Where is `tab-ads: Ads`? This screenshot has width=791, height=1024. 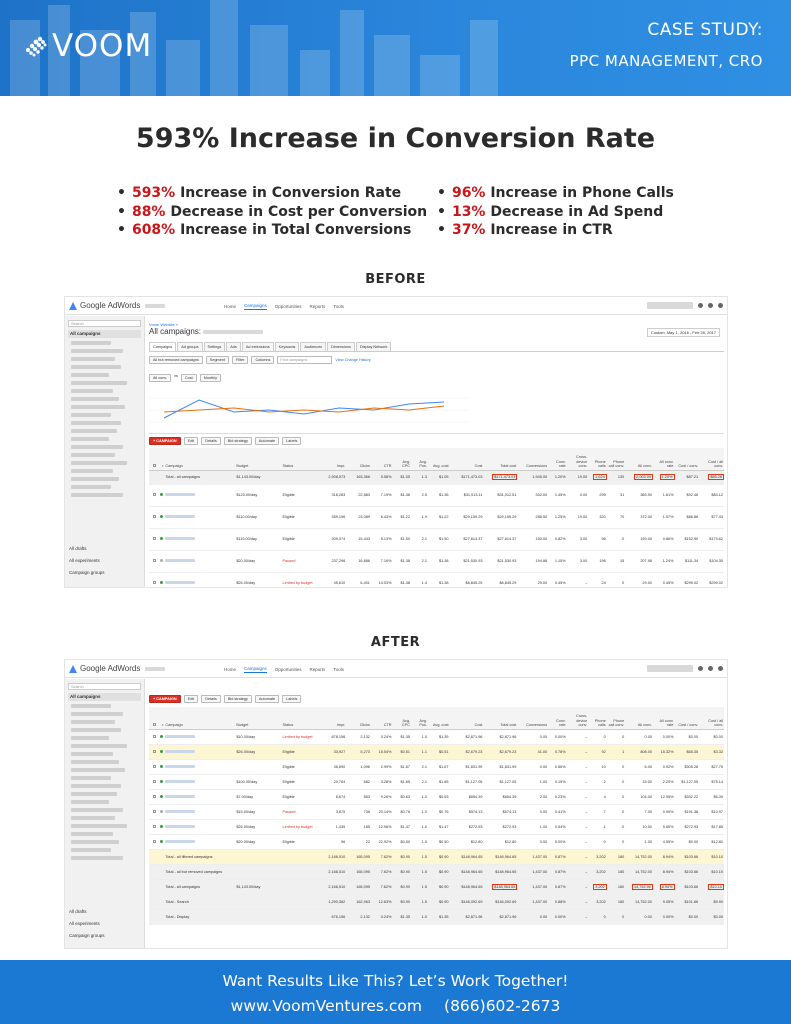
tab-ads: Ads is located at coordinates (233, 346).